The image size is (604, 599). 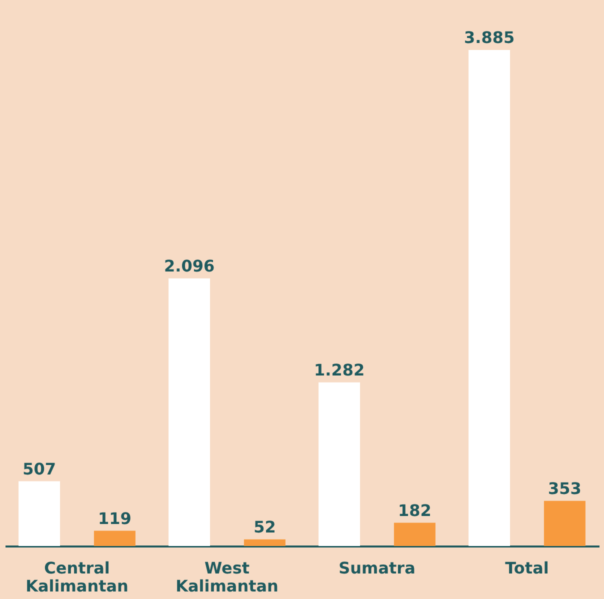 What do you see at coordinates (339, 370) in the screenshot?
I see `data-label: 1.282` at bounding box center [339, 370].